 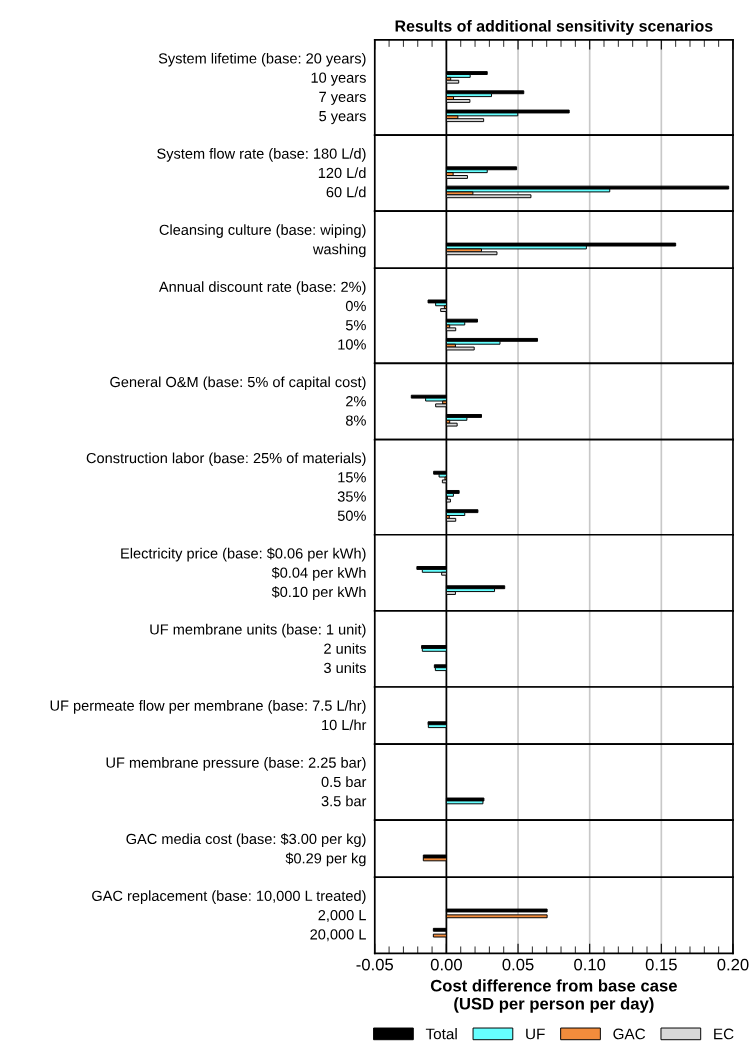 I want to click on y-tick-label: $0.10 per kWh, so click(x=318, y=593).